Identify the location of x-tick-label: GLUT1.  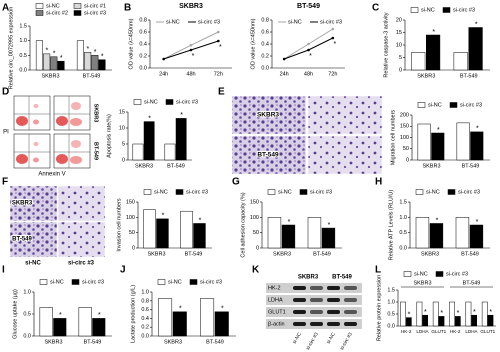
(438, 331).